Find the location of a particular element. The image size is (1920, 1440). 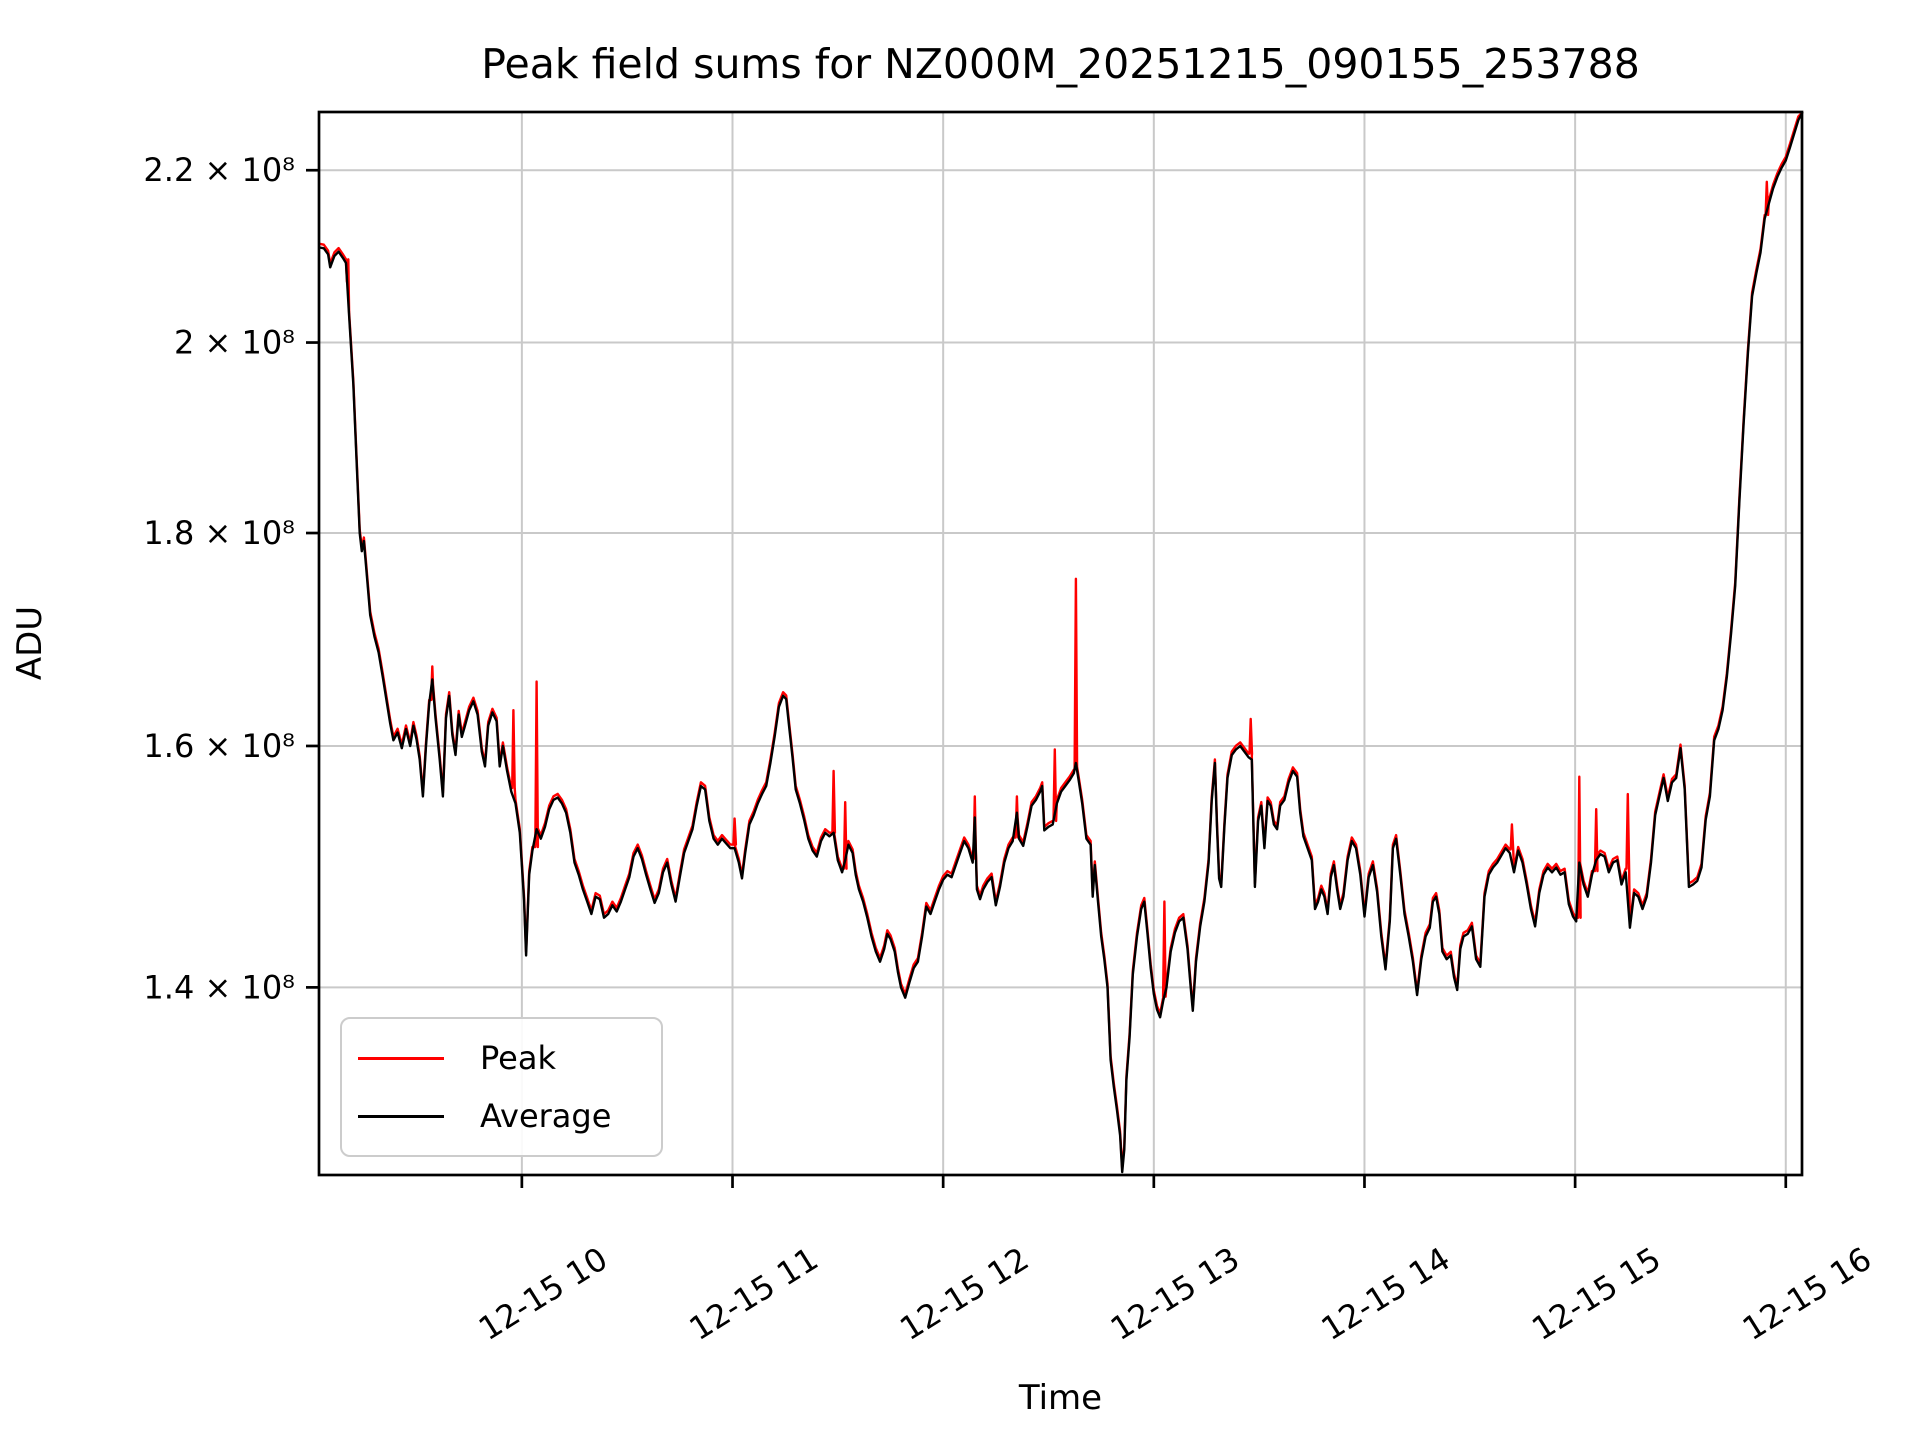

x-tick-label: 12-15 13 is located at coordinates (1175, 1294).